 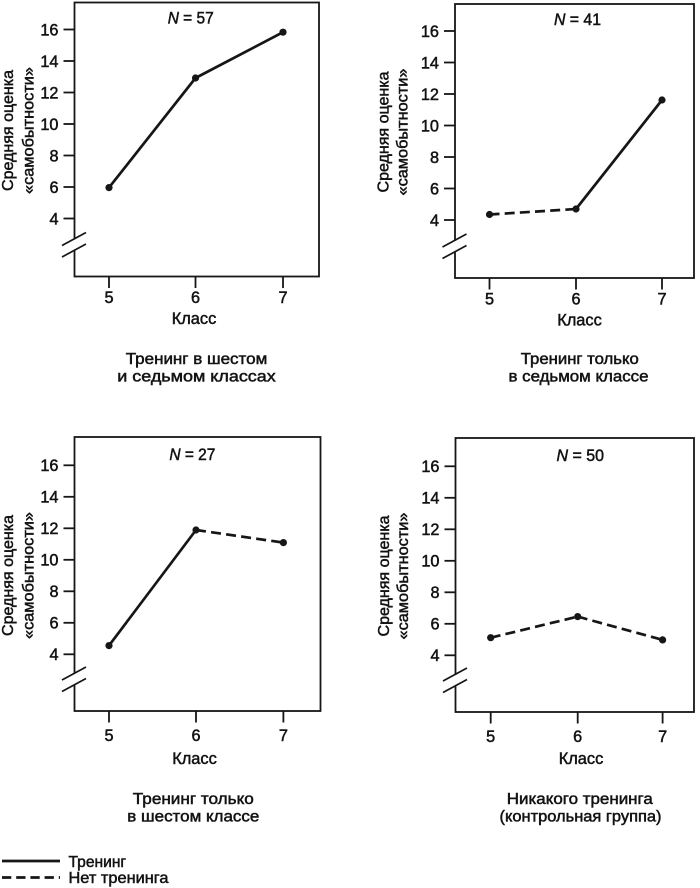 What do you see at coordinates (98, 862) in the screenshot?
I see `svg-text: Тренинг` at bounding box center [98, 862].